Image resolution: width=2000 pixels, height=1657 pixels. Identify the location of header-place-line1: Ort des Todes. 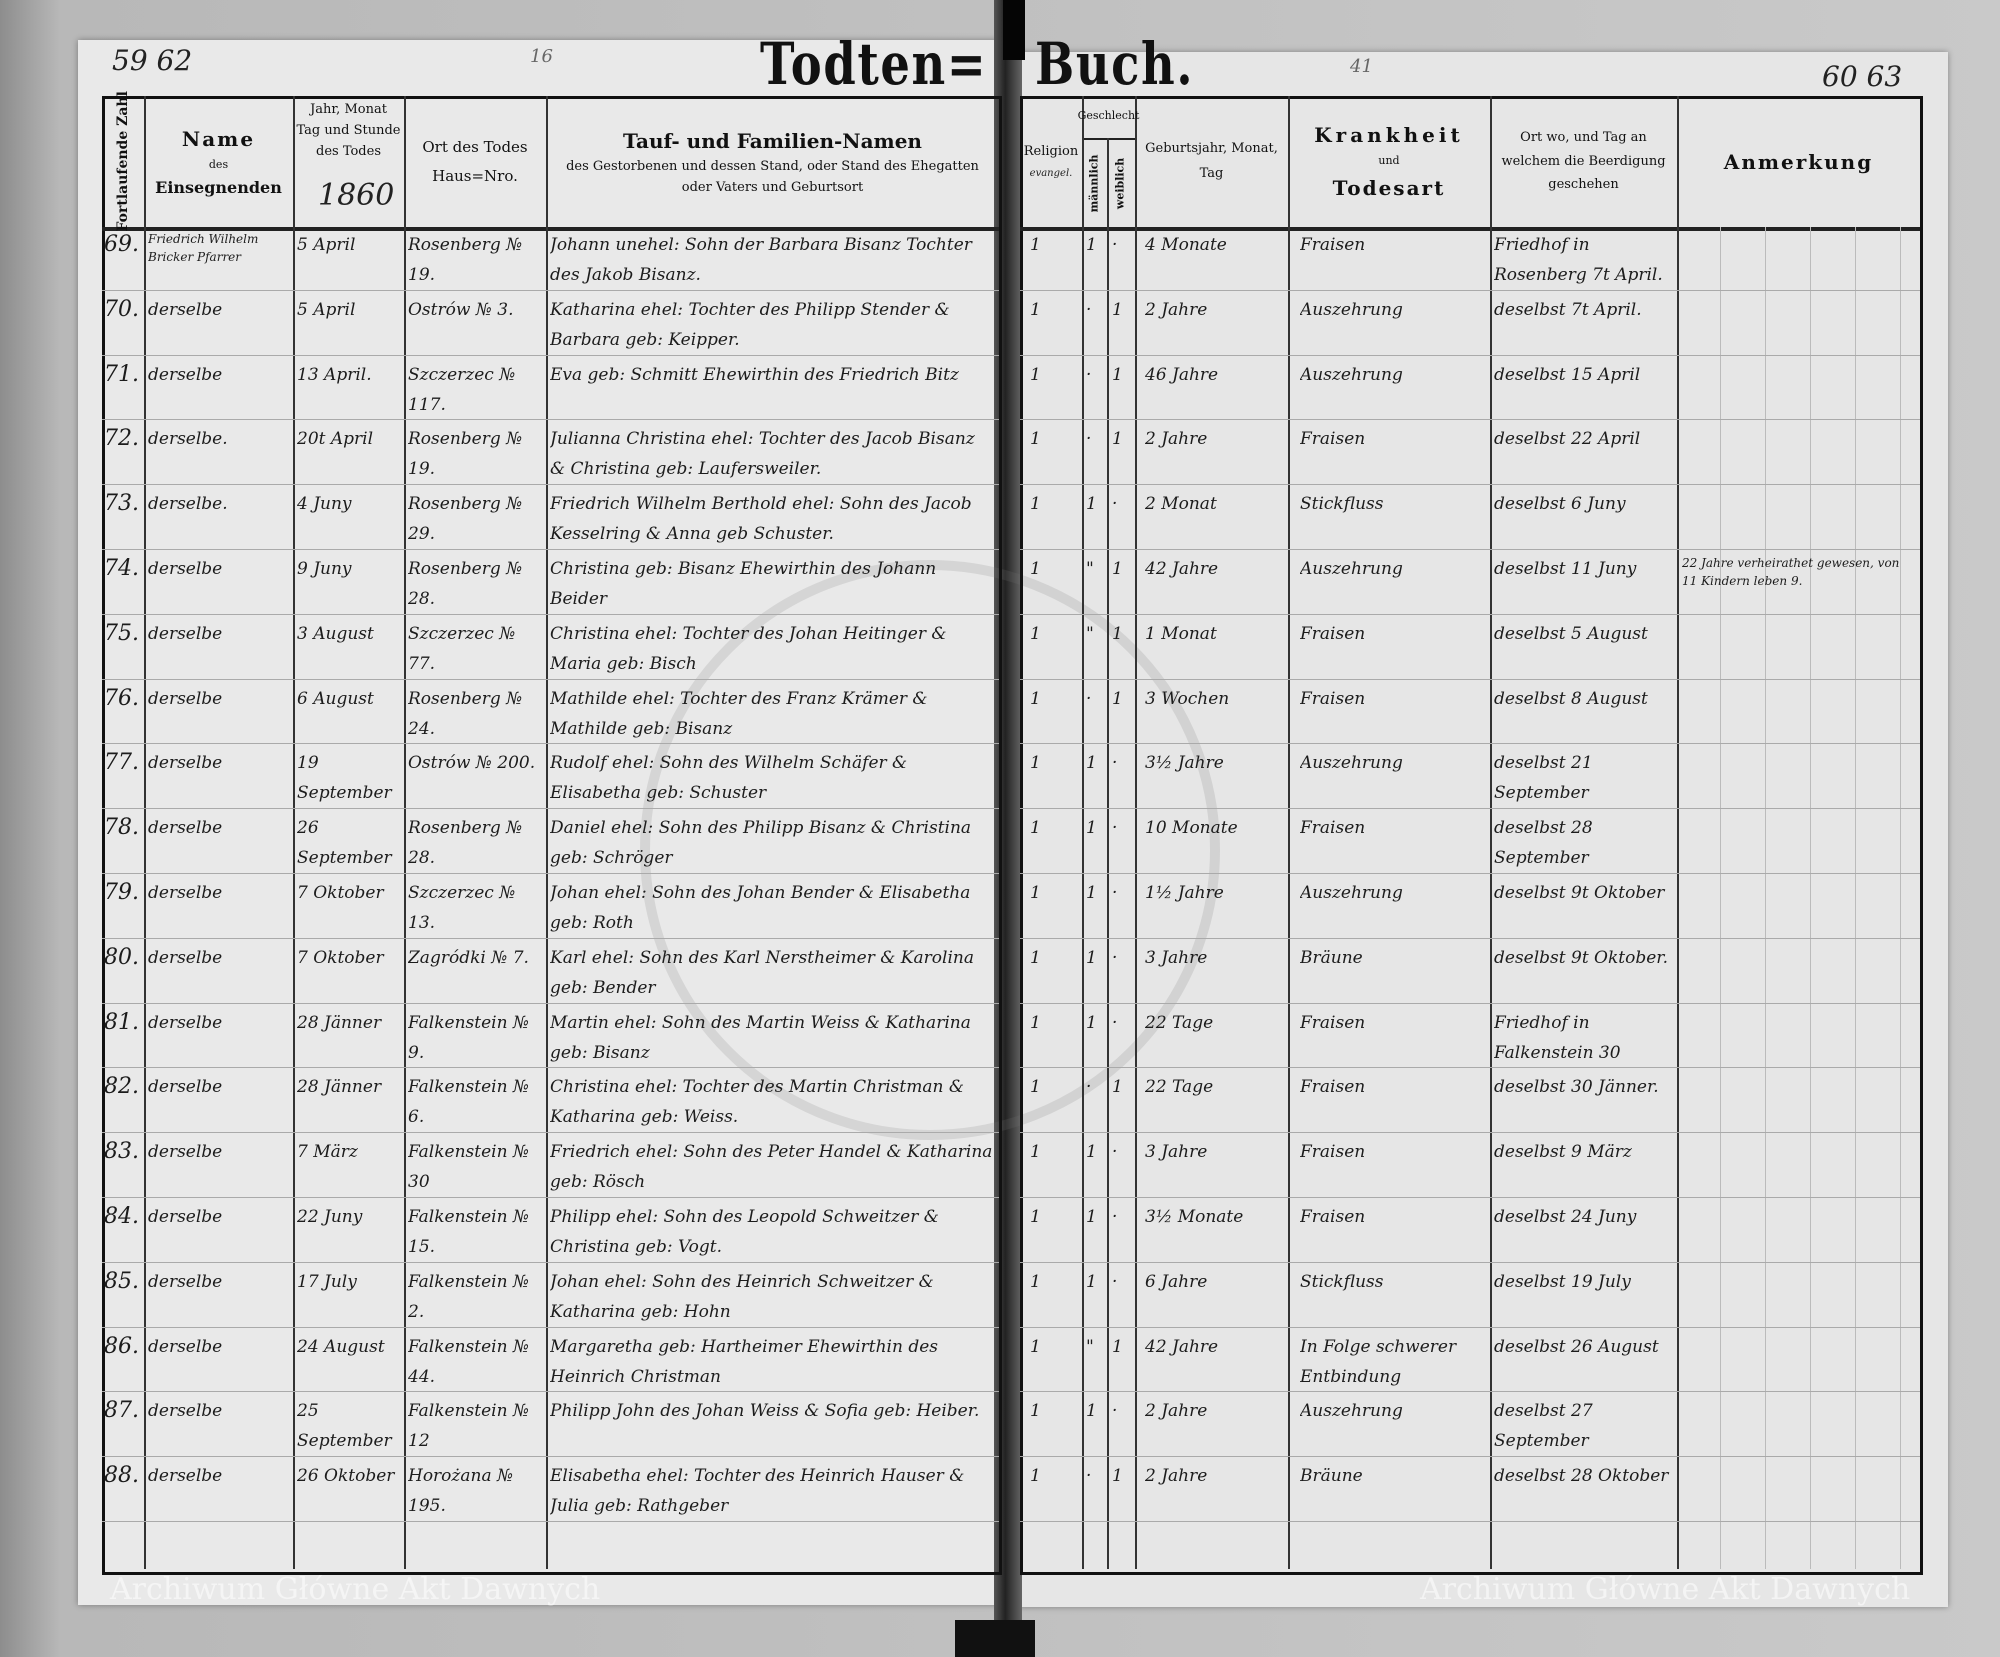
(475, 147).